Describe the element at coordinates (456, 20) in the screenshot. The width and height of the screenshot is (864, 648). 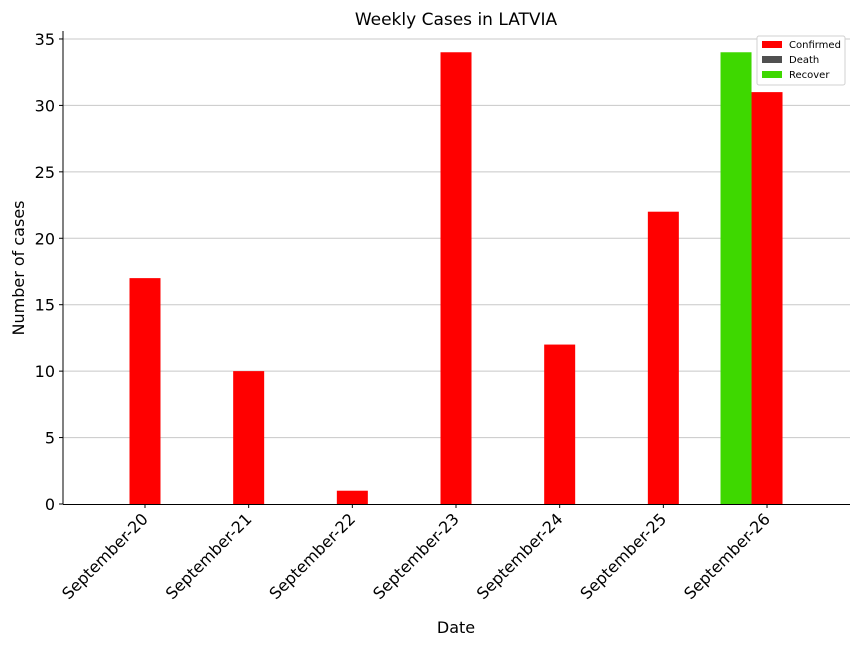
I see `chart-title: Weekly Cases in LATVIA` at that location.